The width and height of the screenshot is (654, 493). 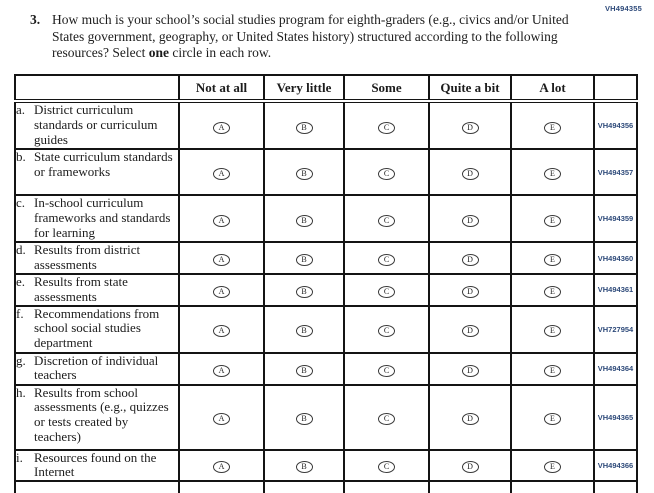 What do you see at coordinates (97, 258) in the screenshot?
I see `row-label-cell: d. Results from district assessments` at bounding box center [97, 258].